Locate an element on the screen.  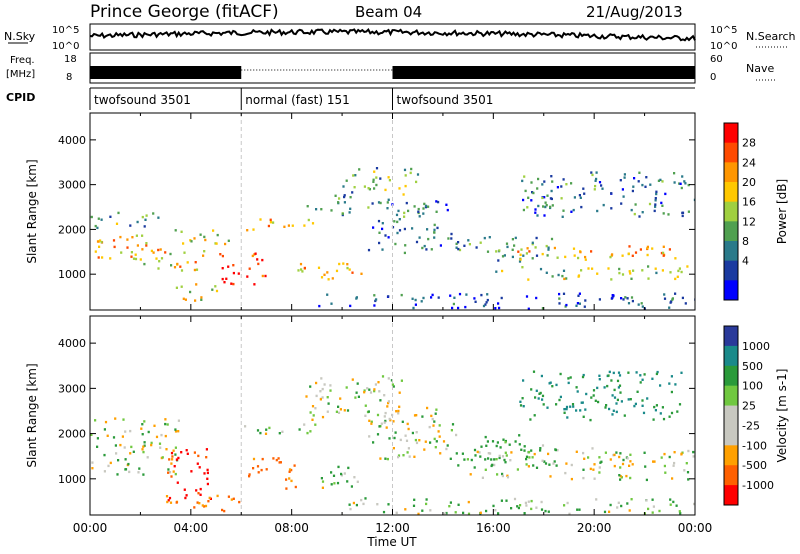
x-tick-label: 20:00 is located at coordinates (594, 528).